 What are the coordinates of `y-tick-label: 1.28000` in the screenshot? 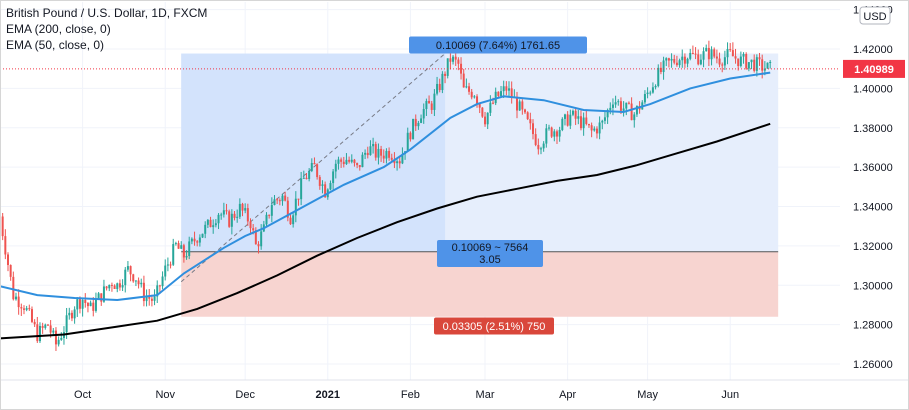 It's located at (873, 326).